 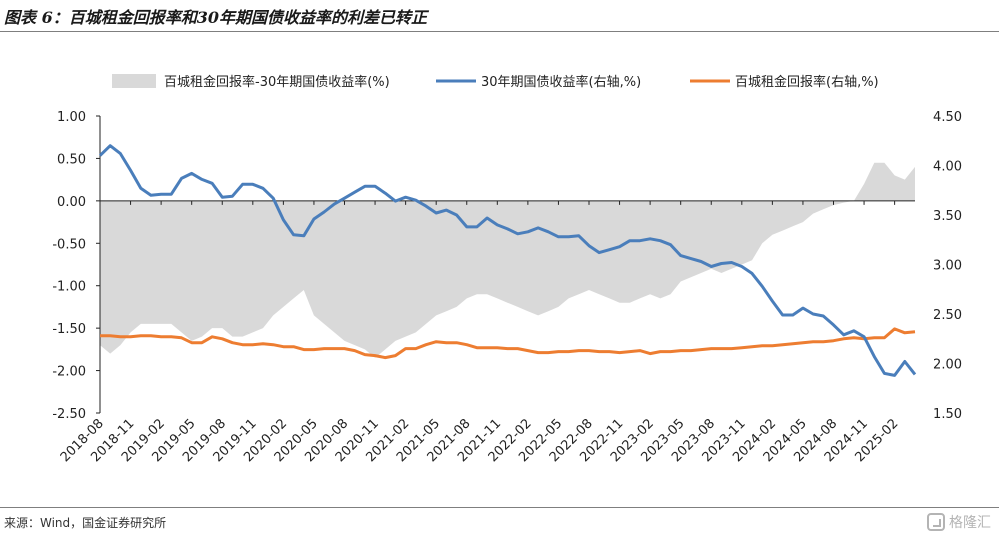 I want to click on series-rent-yield-line, so click(x=508, y=343).